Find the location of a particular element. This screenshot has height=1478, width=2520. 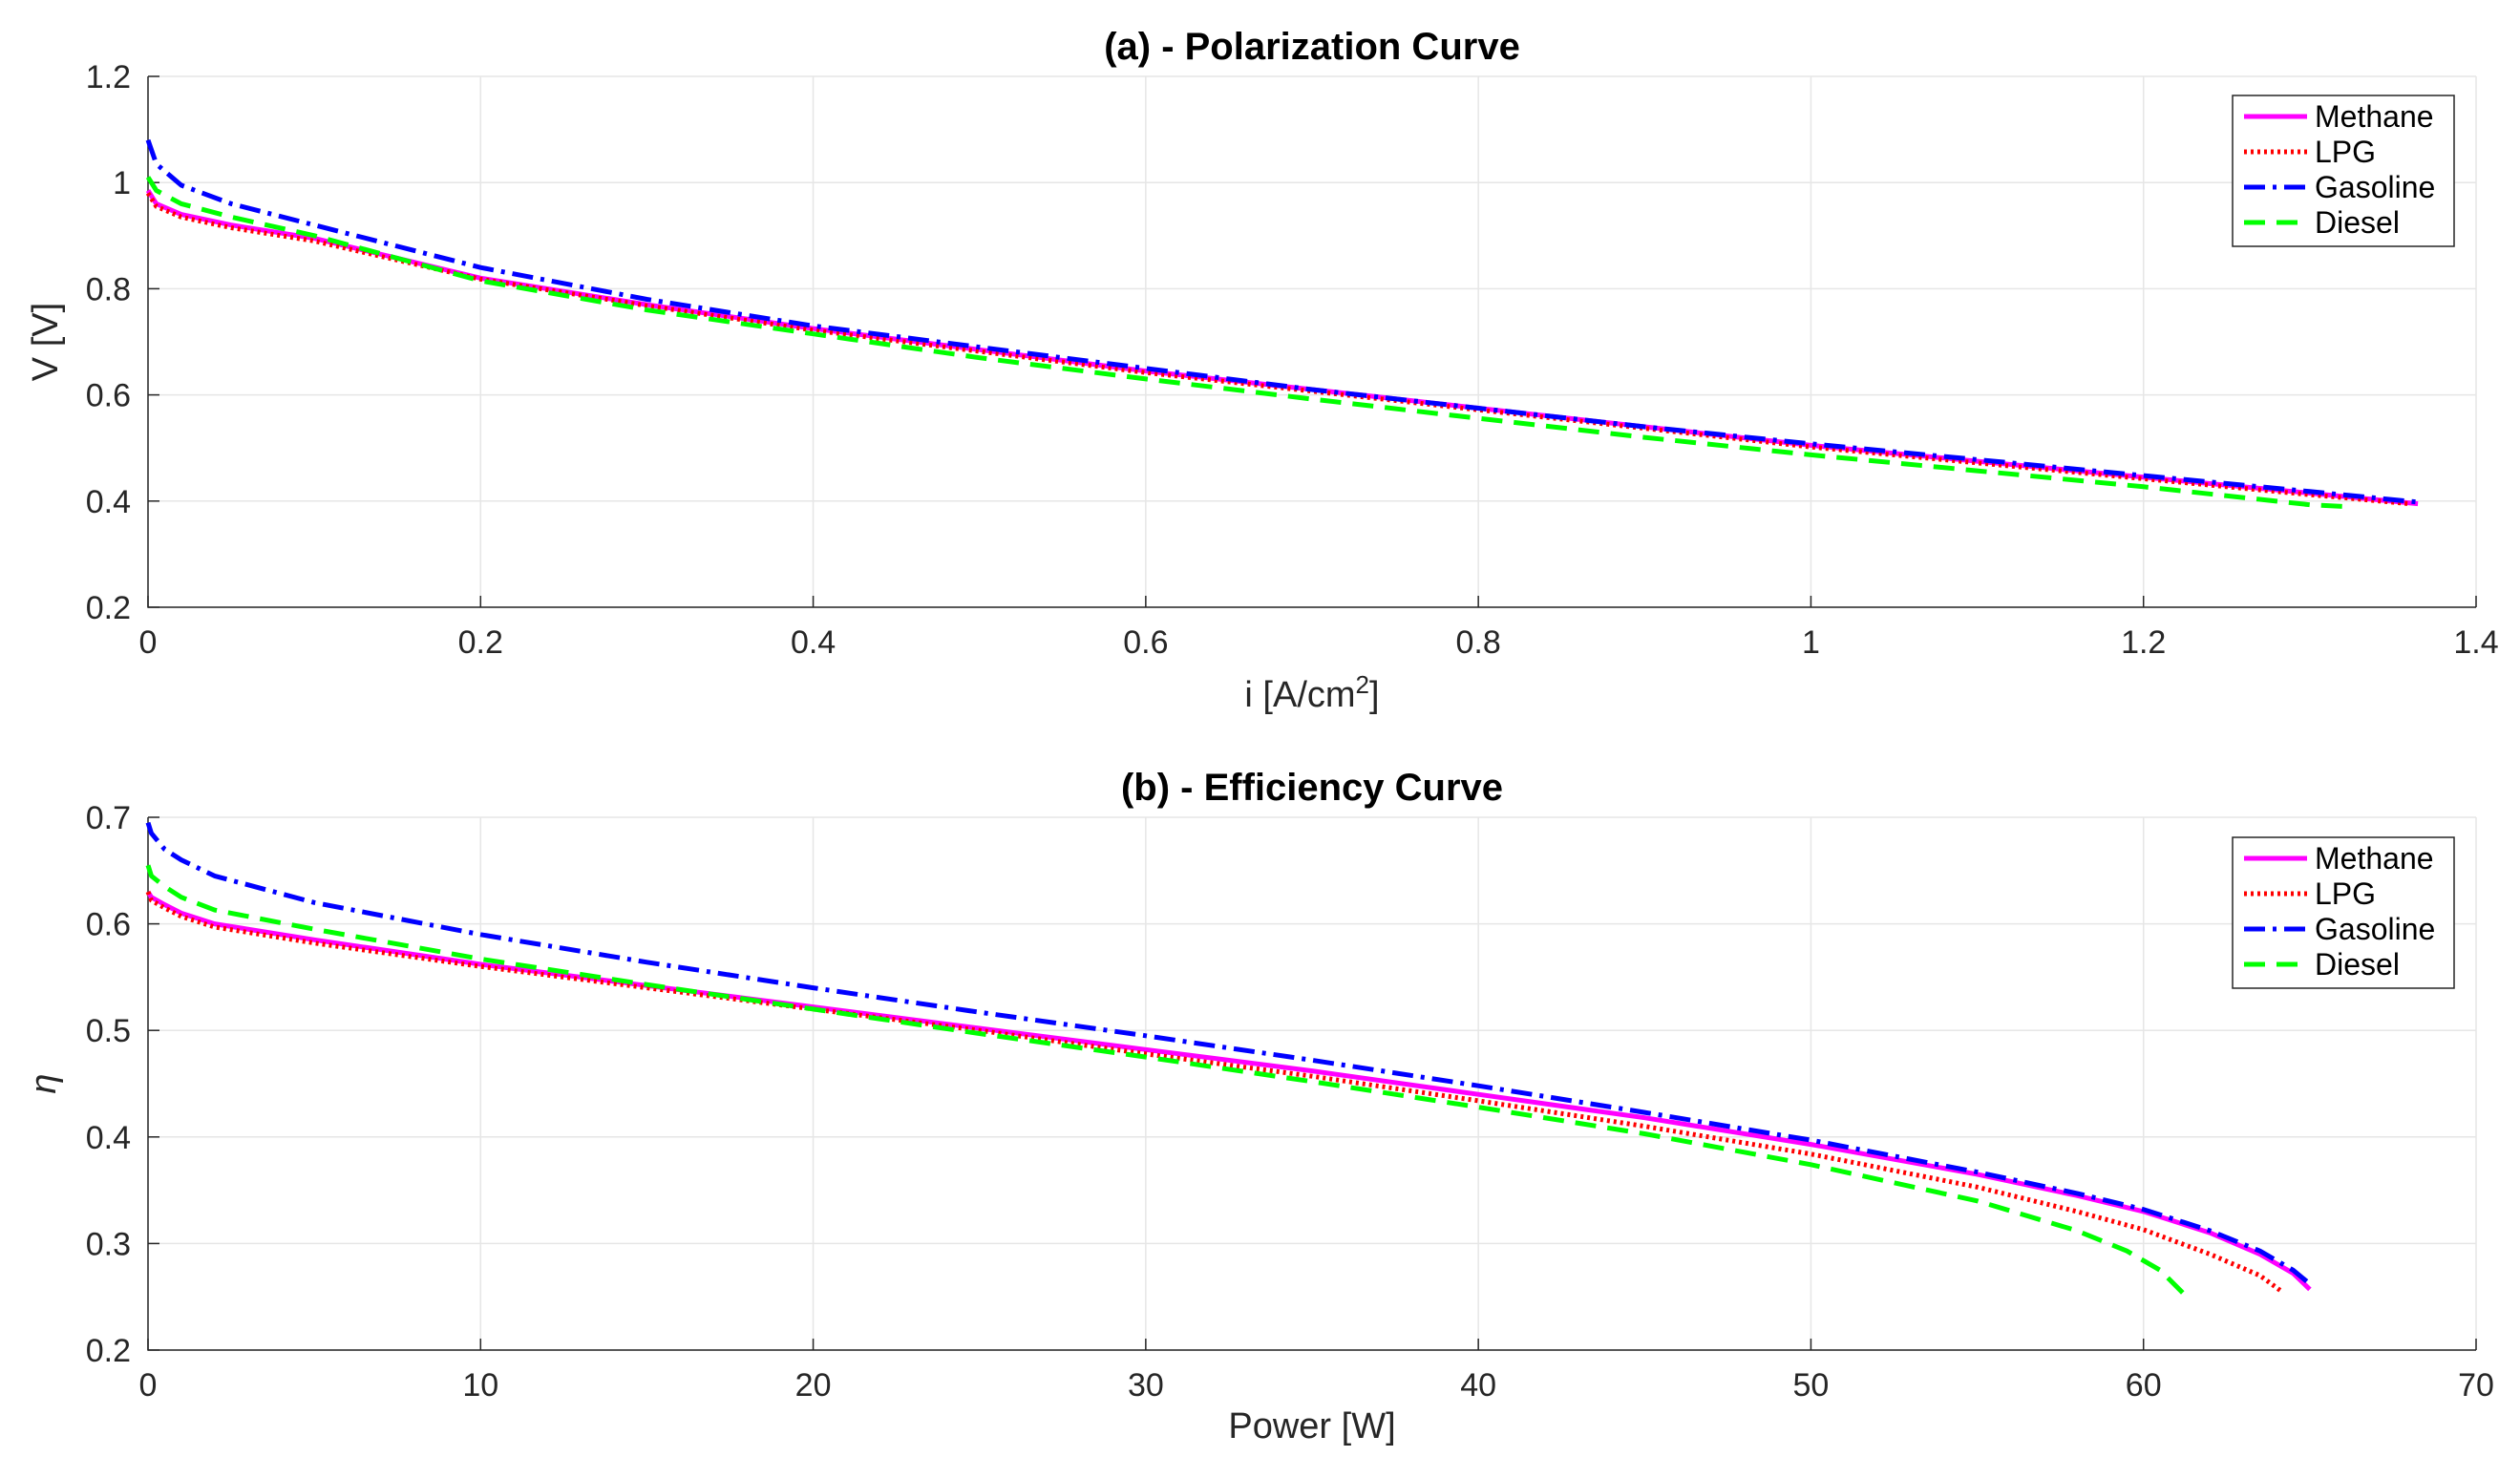

y-tick-label: 0.7 is located at coordinates (108, 818).